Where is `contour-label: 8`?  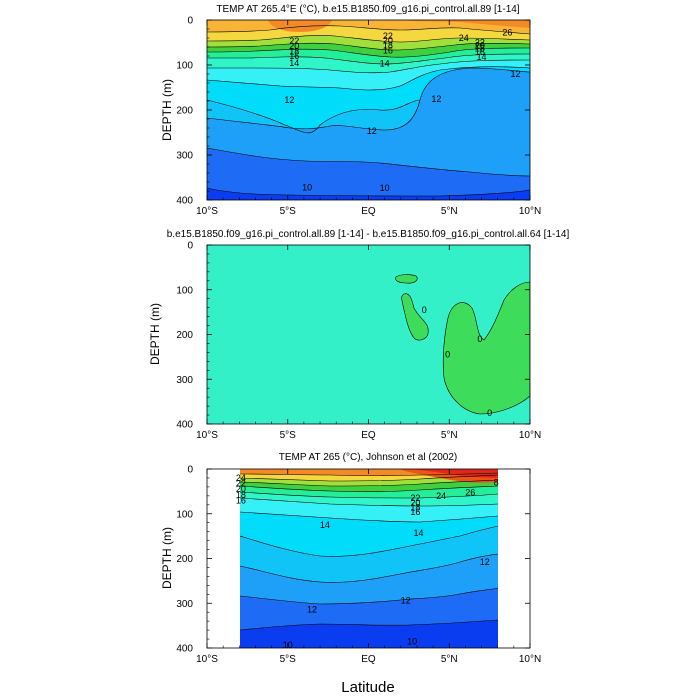 contour-label: 8 is located at coordinates (496, 482).